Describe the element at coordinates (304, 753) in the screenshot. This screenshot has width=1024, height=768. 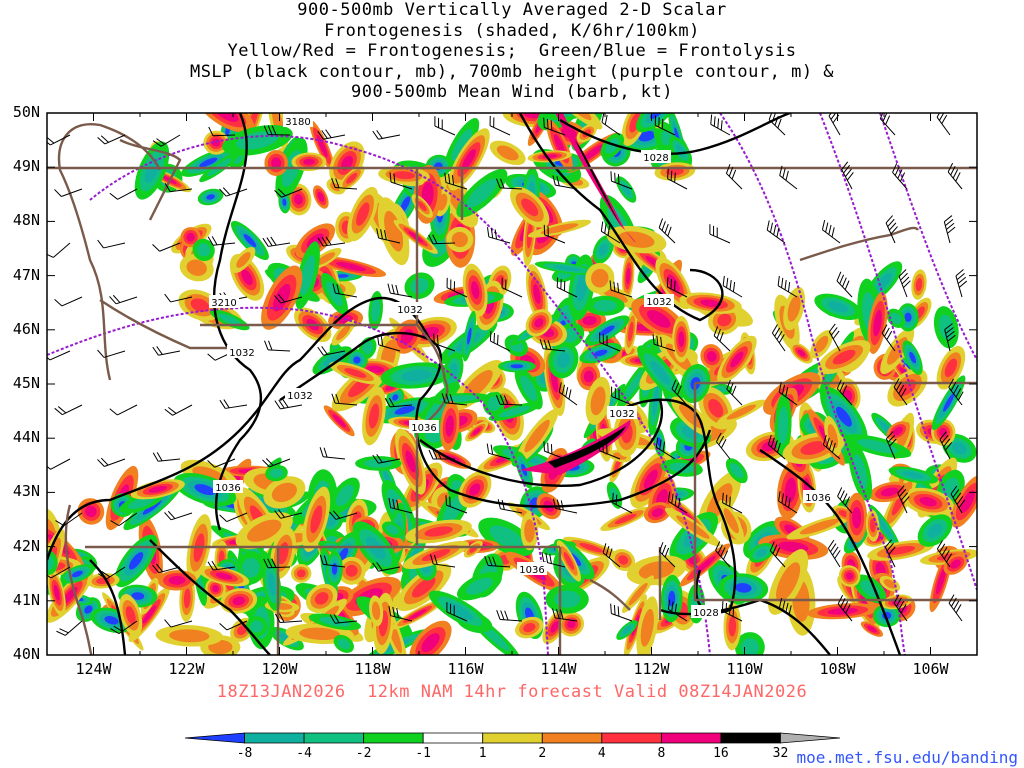
I see `colorbar-tick-label: -4` at that location.